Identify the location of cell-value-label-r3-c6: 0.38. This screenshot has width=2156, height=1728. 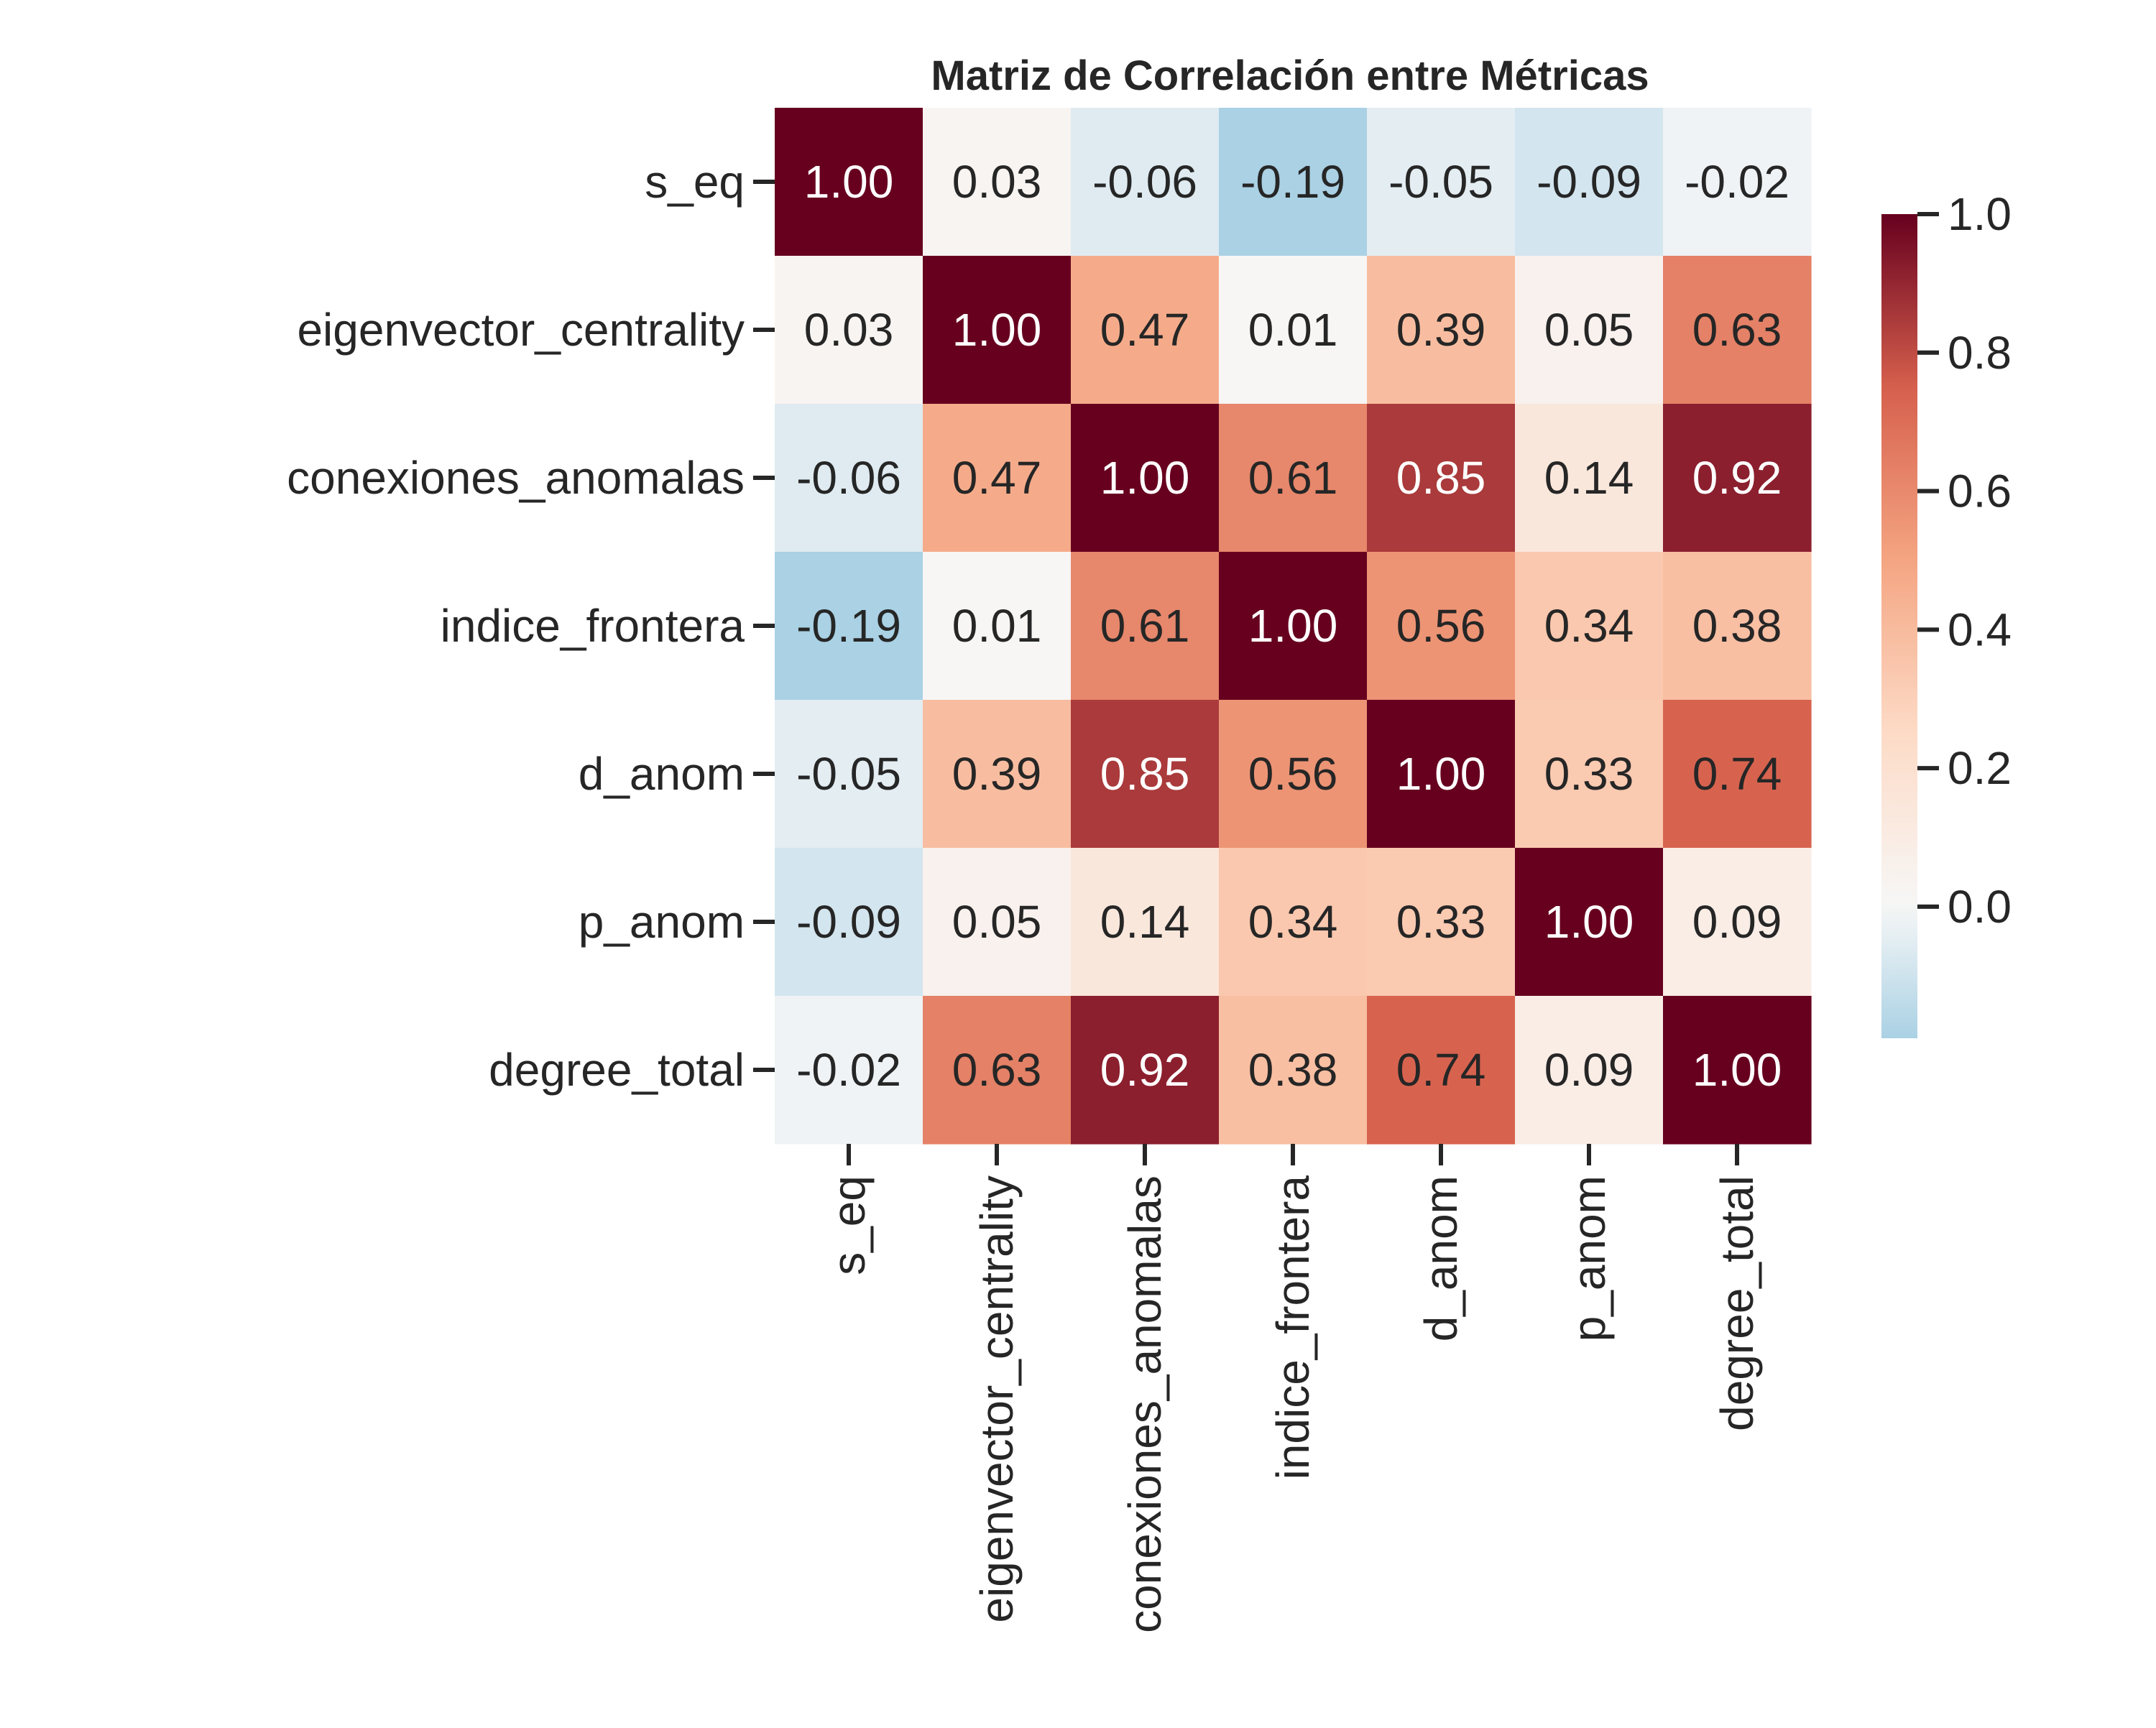
(1737, 626).